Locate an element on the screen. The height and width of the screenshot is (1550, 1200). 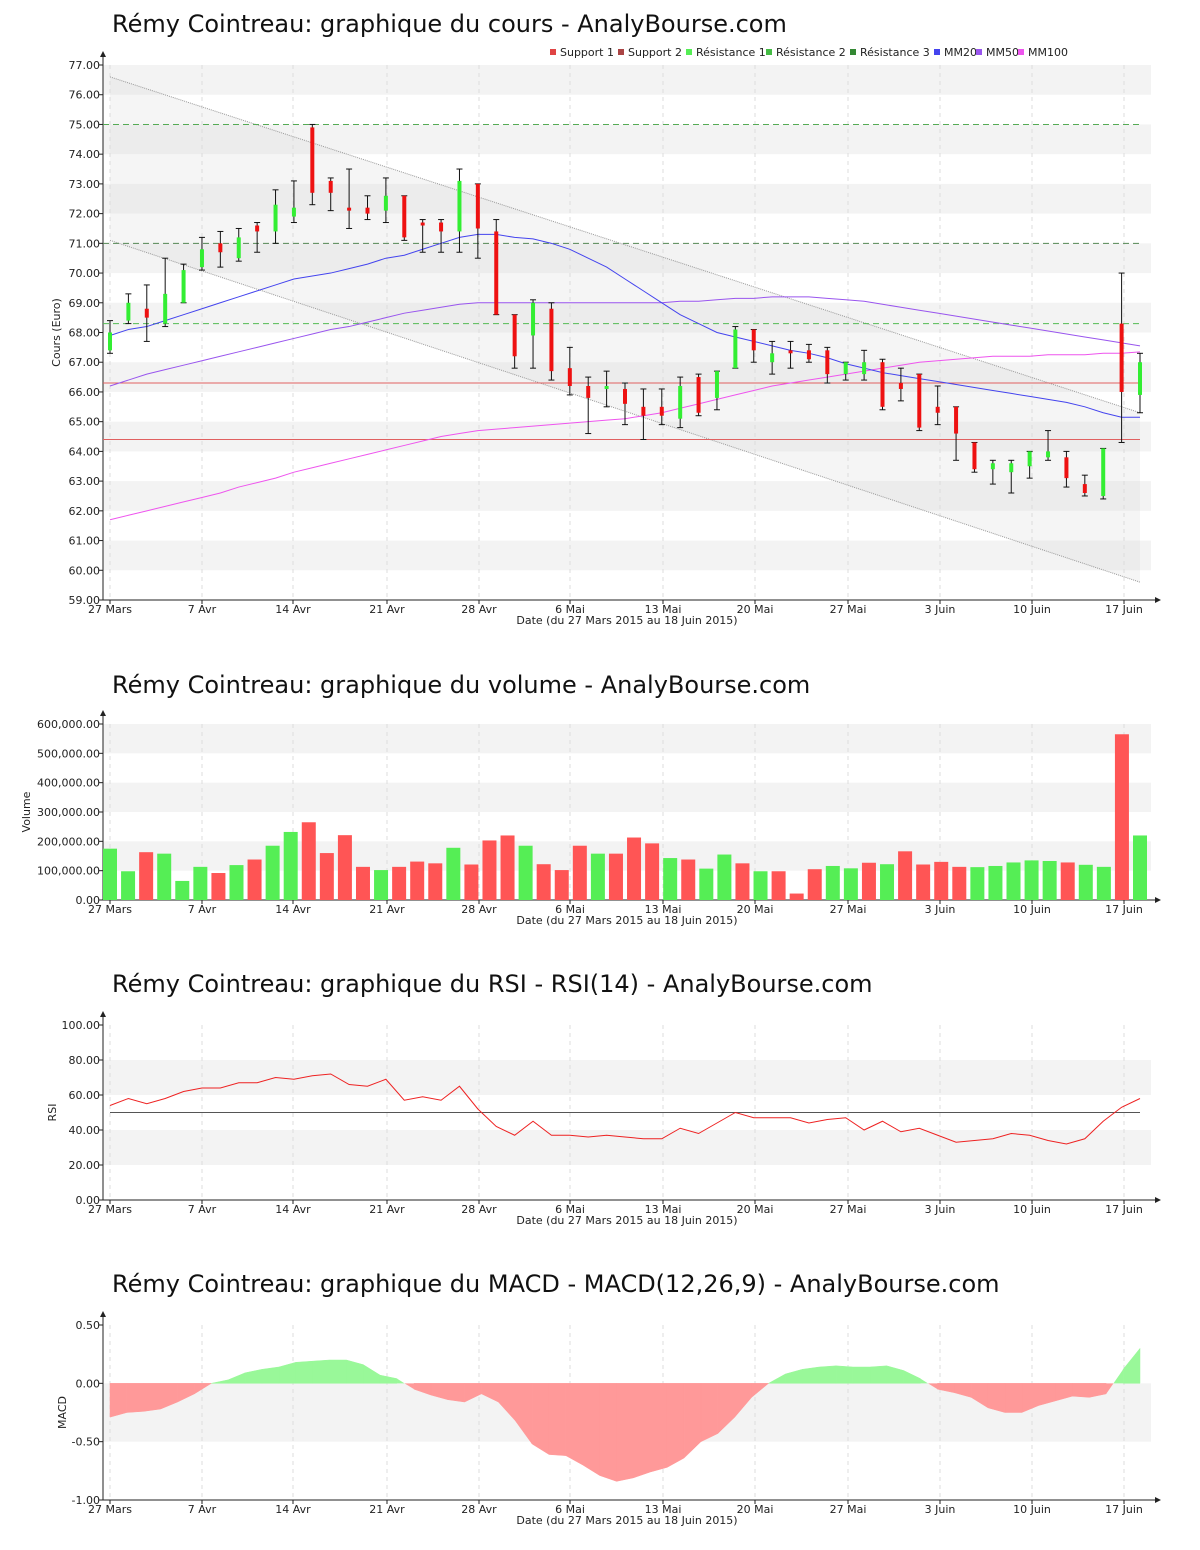
x-tick-label: 27 Mars is located at coordinates (110, 909).